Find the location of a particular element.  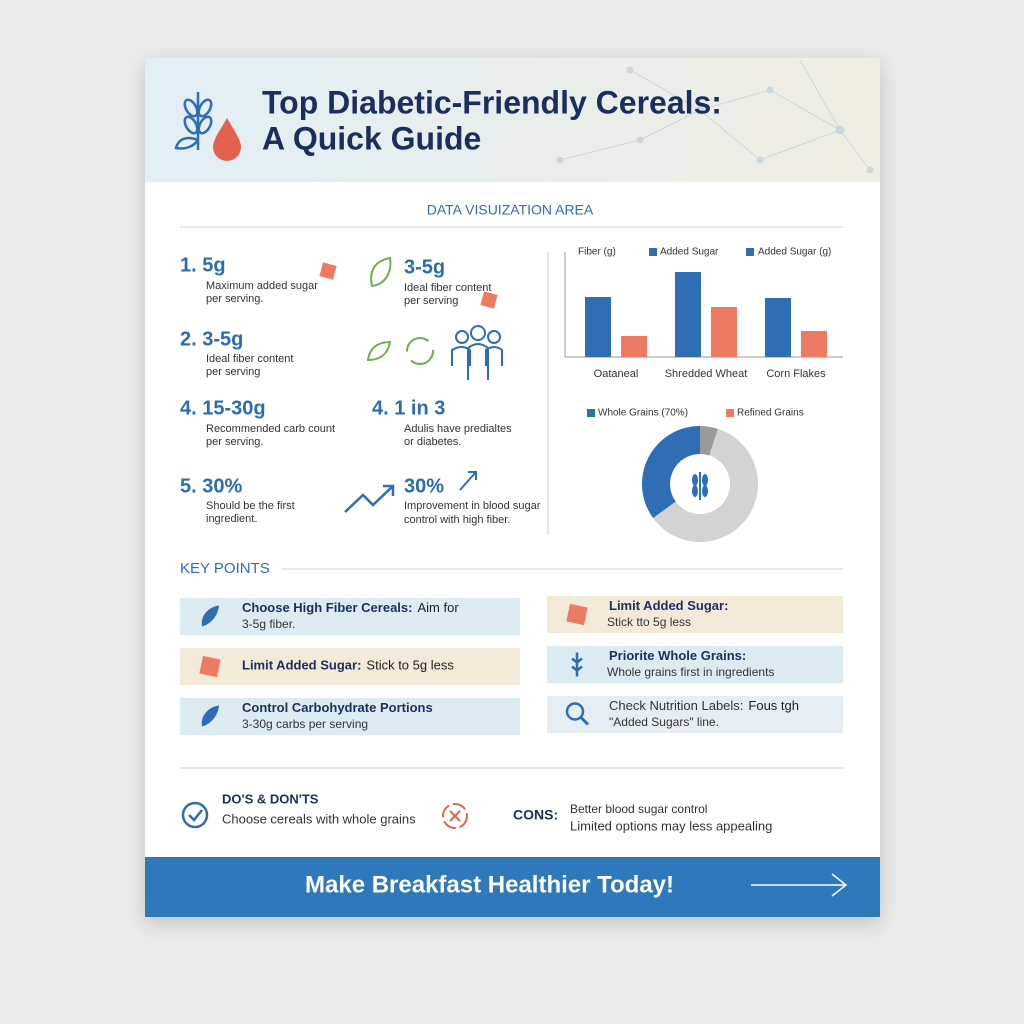

stat-desc: ingredient. is located at coordinates (231, 519).